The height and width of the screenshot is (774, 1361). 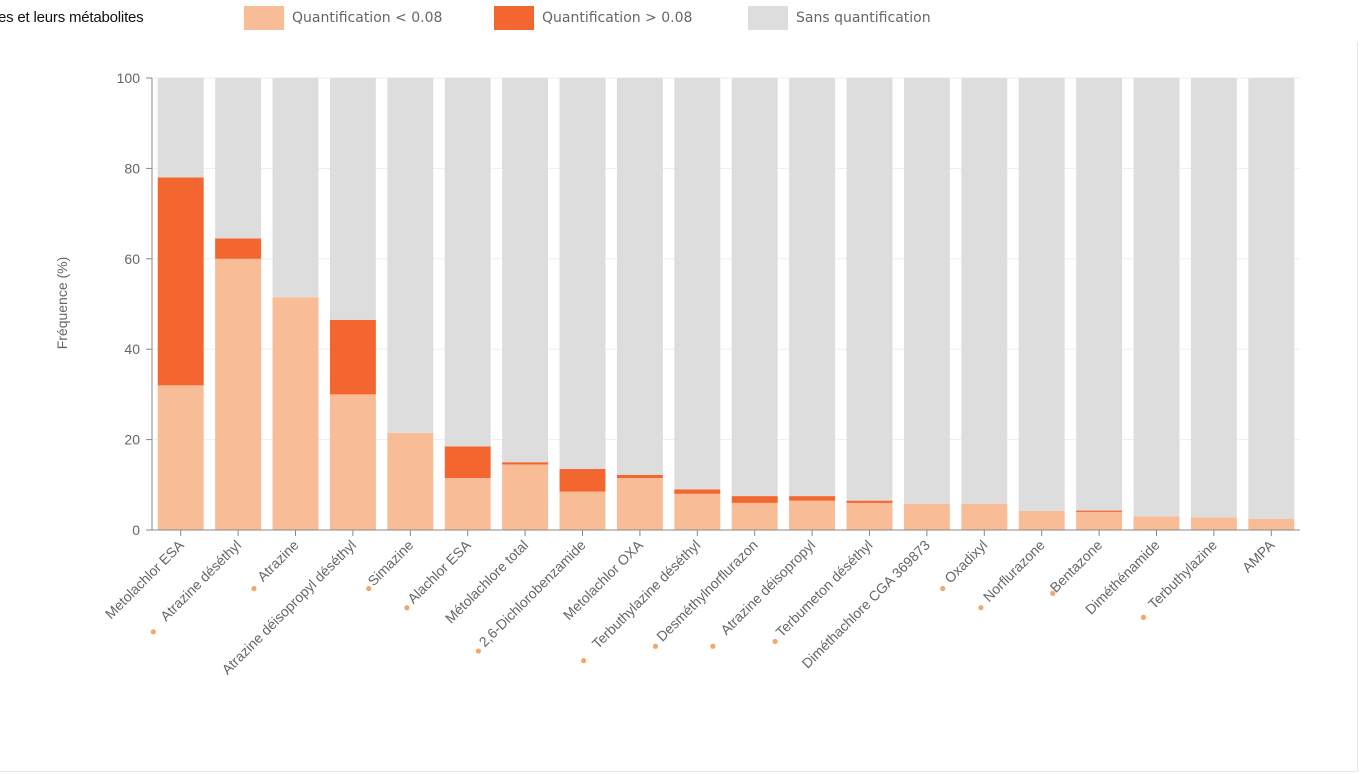 I want to click on legend-item-high: Quantification > 0.08, so click(x=593, y=18).